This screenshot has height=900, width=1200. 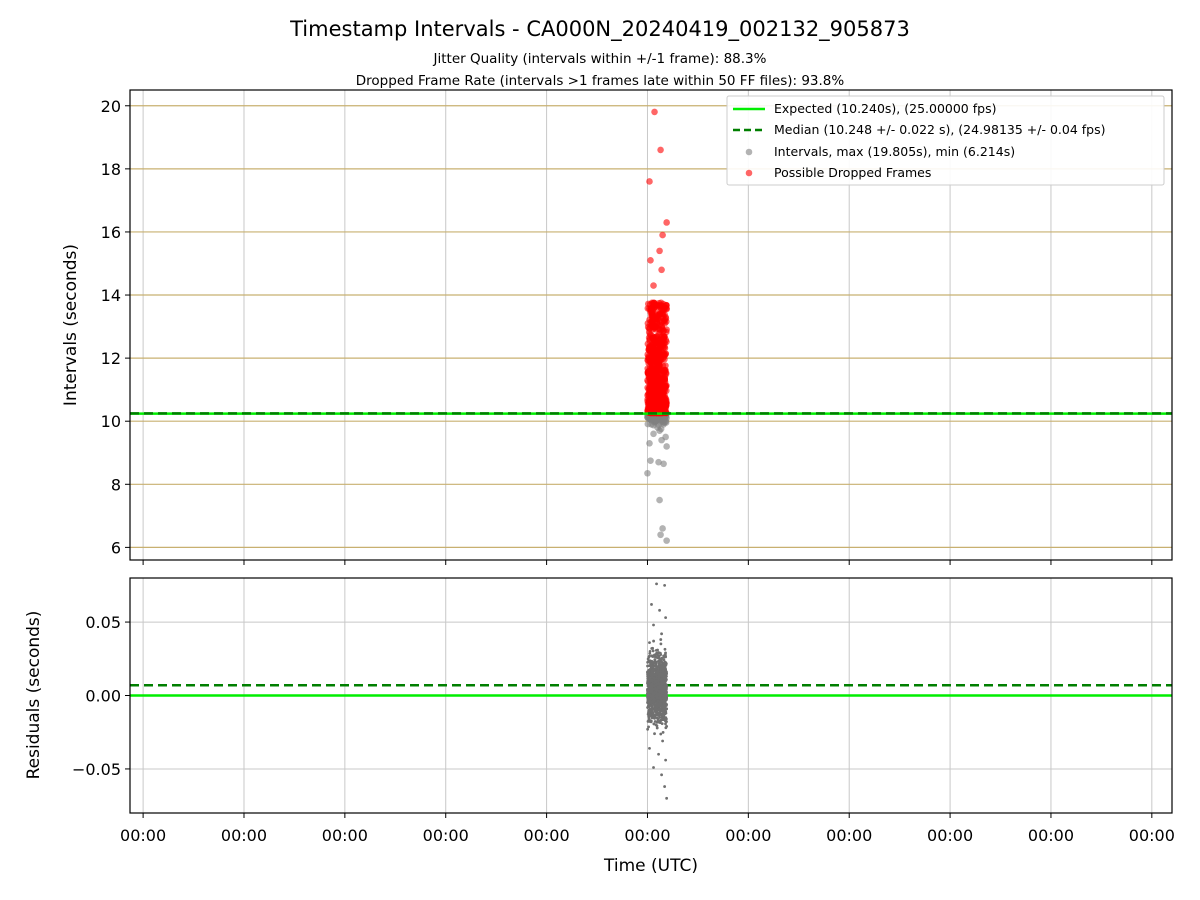 I want to click on residuals-y-tick-label: 0.00, so click(x=103, y=696).